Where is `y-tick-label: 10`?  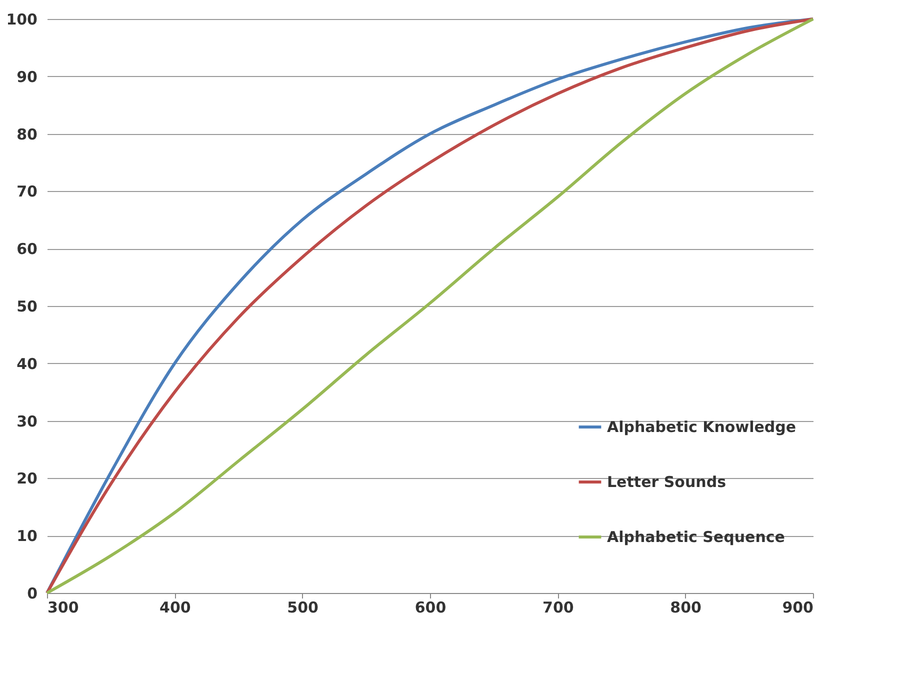
y-tick-label: 10 is located at coordinates (27, 536).